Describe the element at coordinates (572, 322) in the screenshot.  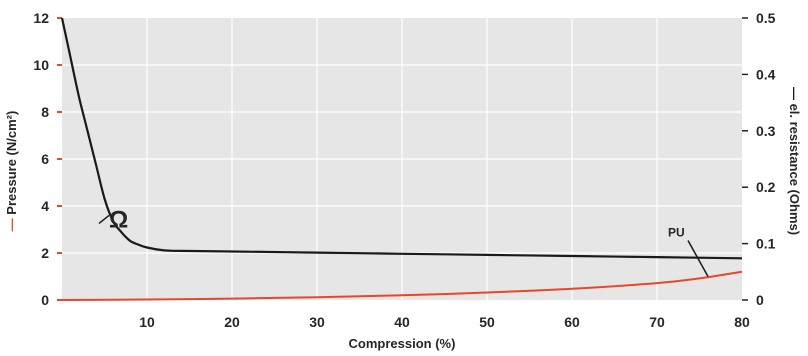
I see `x-tick-label: 60` at that location.